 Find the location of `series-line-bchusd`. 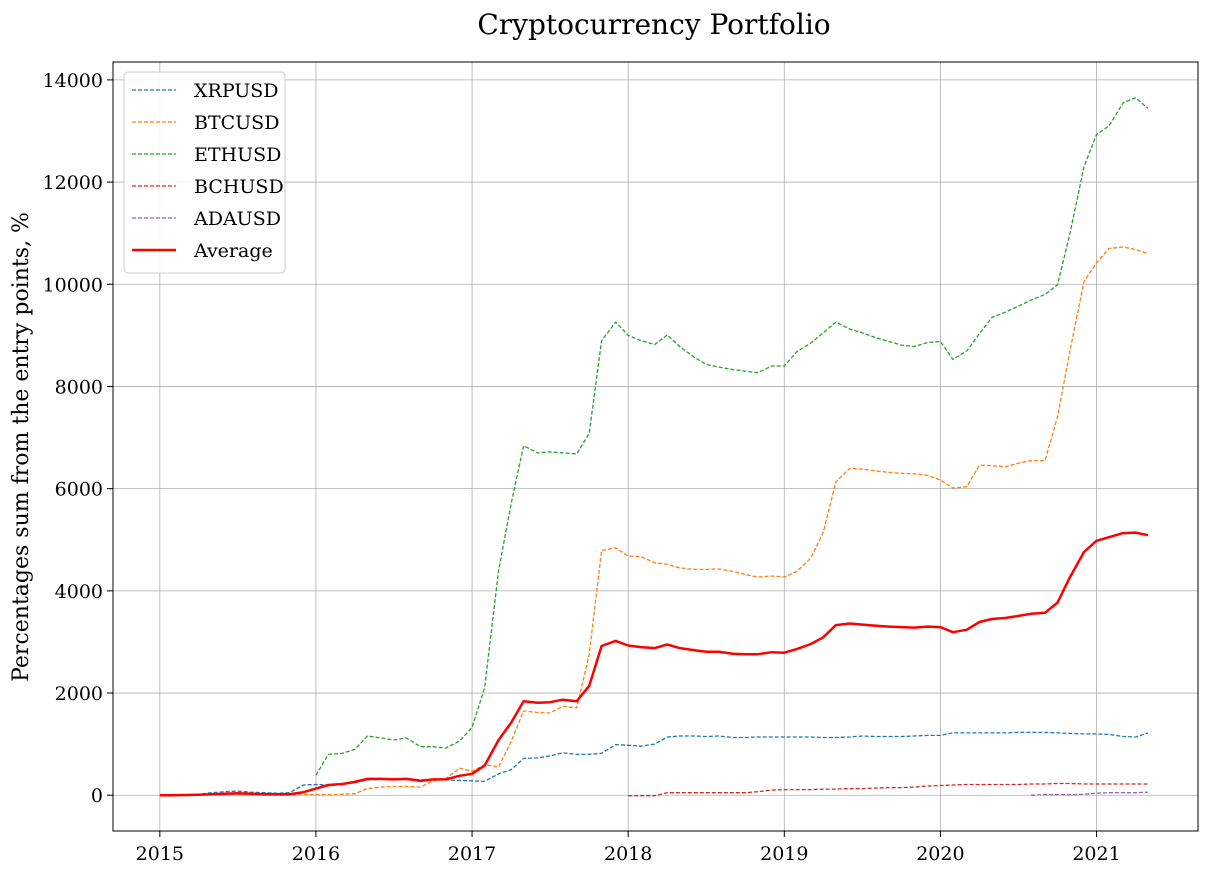

series-line-bchusd is located at coordinates (888, 789).